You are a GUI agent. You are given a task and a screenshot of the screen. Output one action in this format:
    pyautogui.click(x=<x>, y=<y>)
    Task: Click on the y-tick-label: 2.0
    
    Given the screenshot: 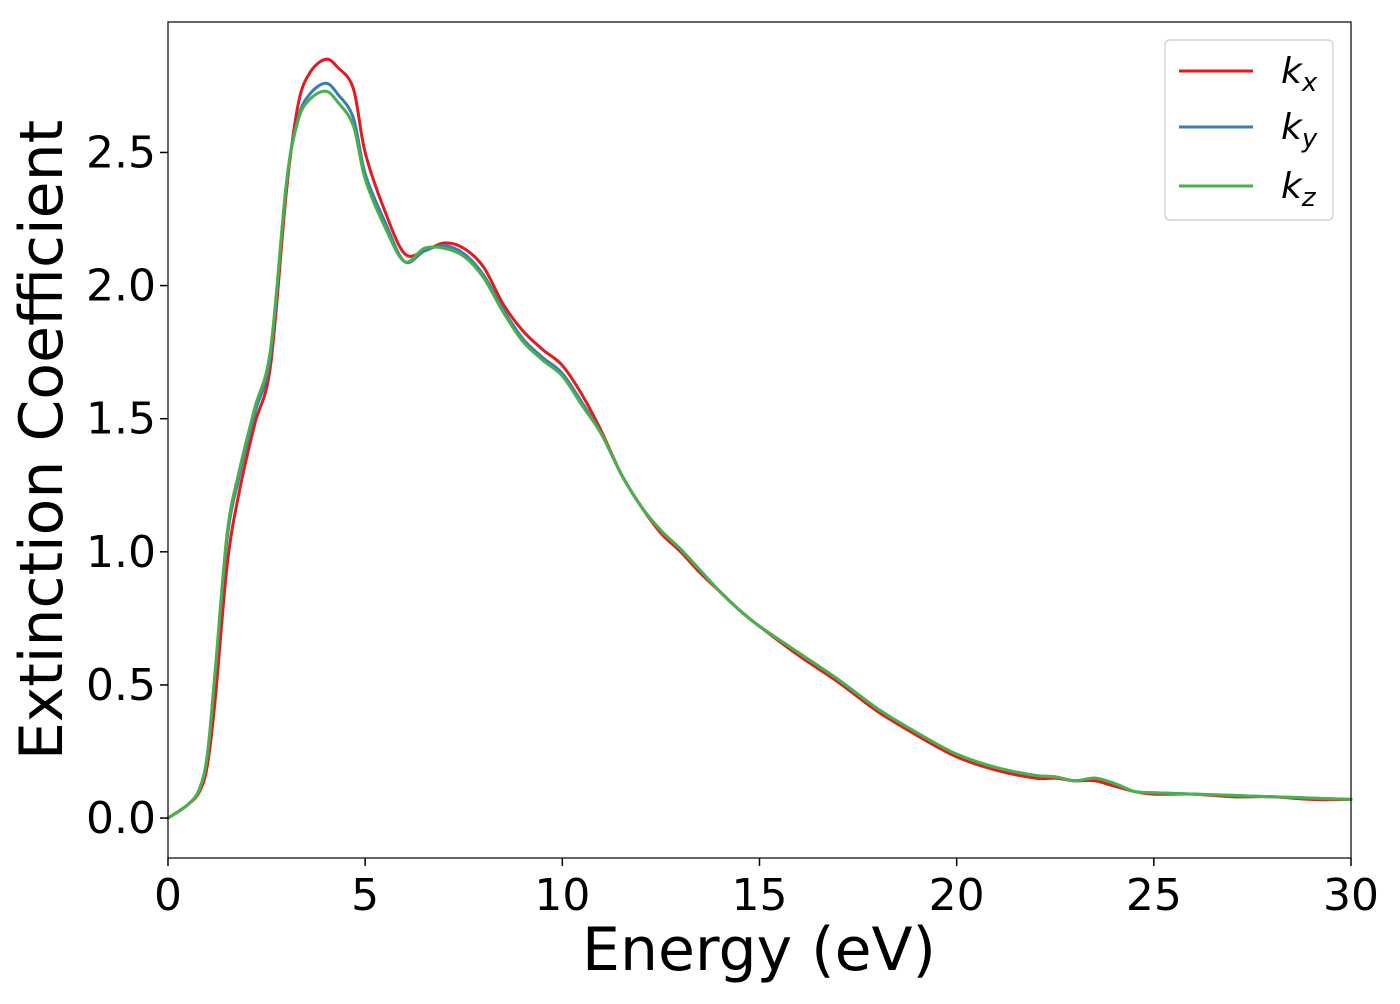 What is the action you would take?
    pyautogui.click(x=121, y=286)
    